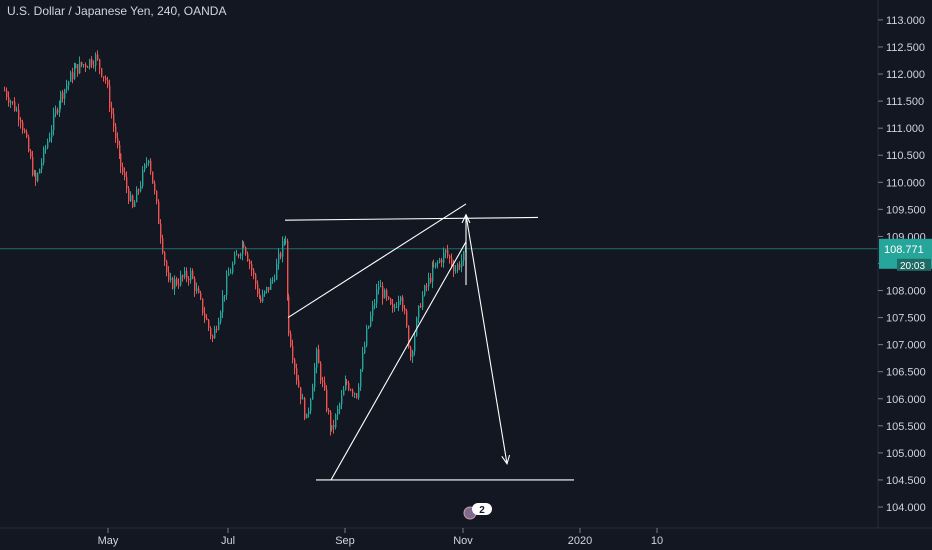 This screenshot has height=550, width=932. I want to click on y-tick-label: 104.500, so click(906, 481).